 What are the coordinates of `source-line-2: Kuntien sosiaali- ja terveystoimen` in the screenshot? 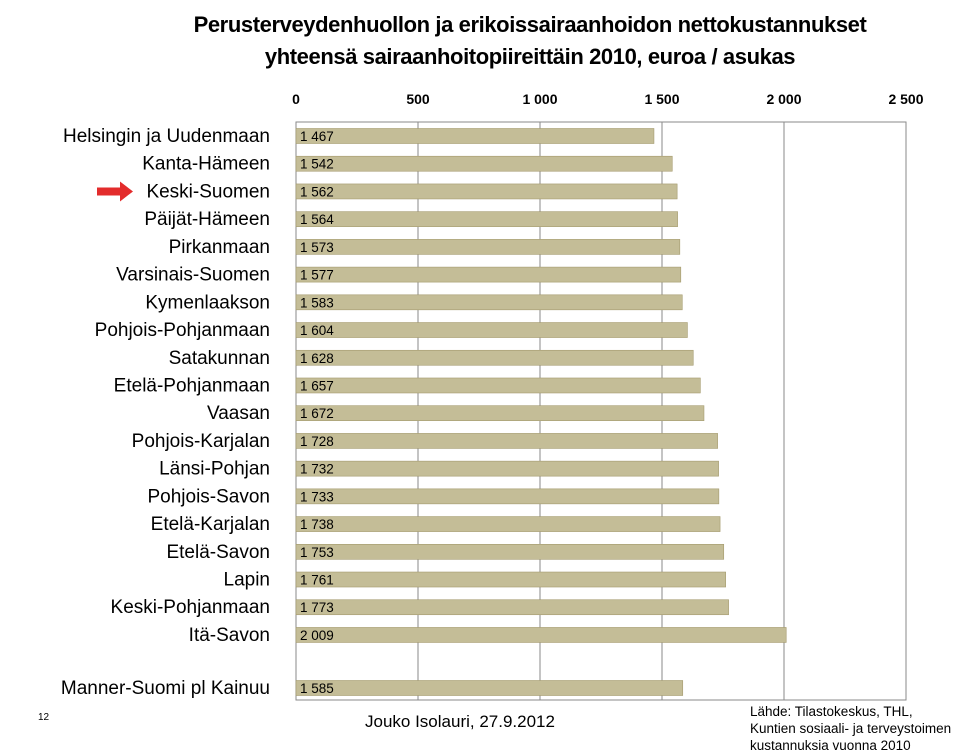 It's located at (851, 728).